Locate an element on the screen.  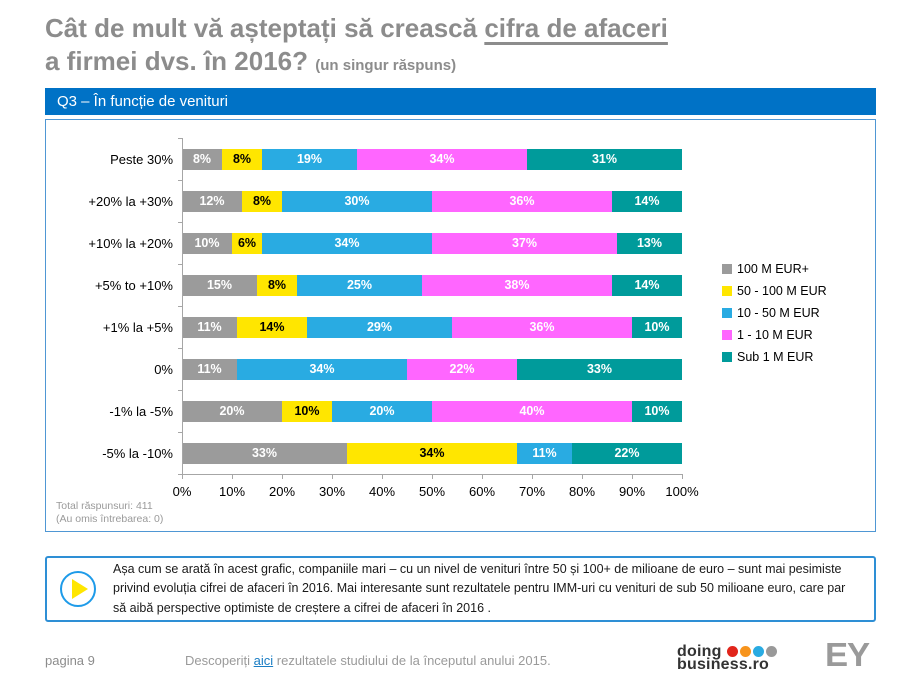
doingbusiness-logo-line1: doing is located at coordinates (699, 651).